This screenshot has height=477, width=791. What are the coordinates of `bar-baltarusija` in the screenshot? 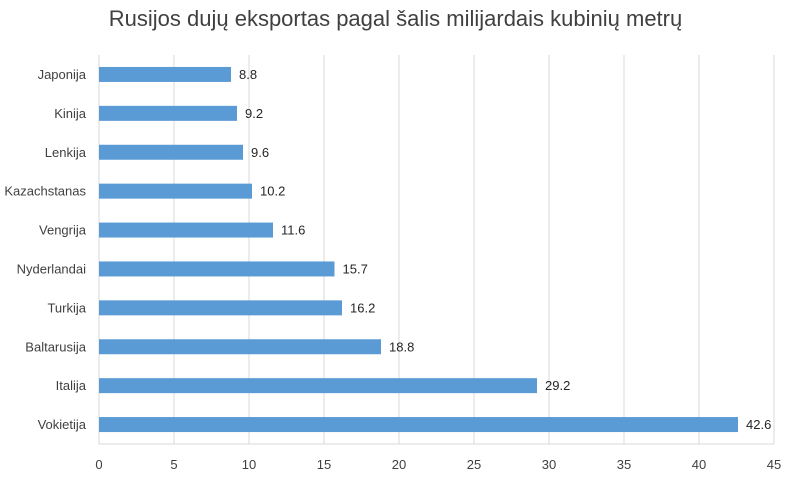 It's located at (240, 347).